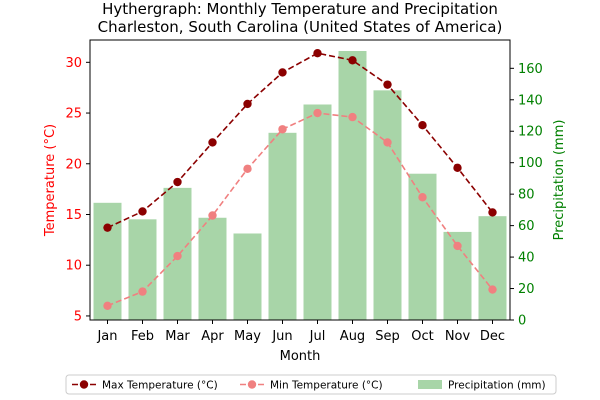  I want to click on x-tick-label: Feb, so click(142, 336).